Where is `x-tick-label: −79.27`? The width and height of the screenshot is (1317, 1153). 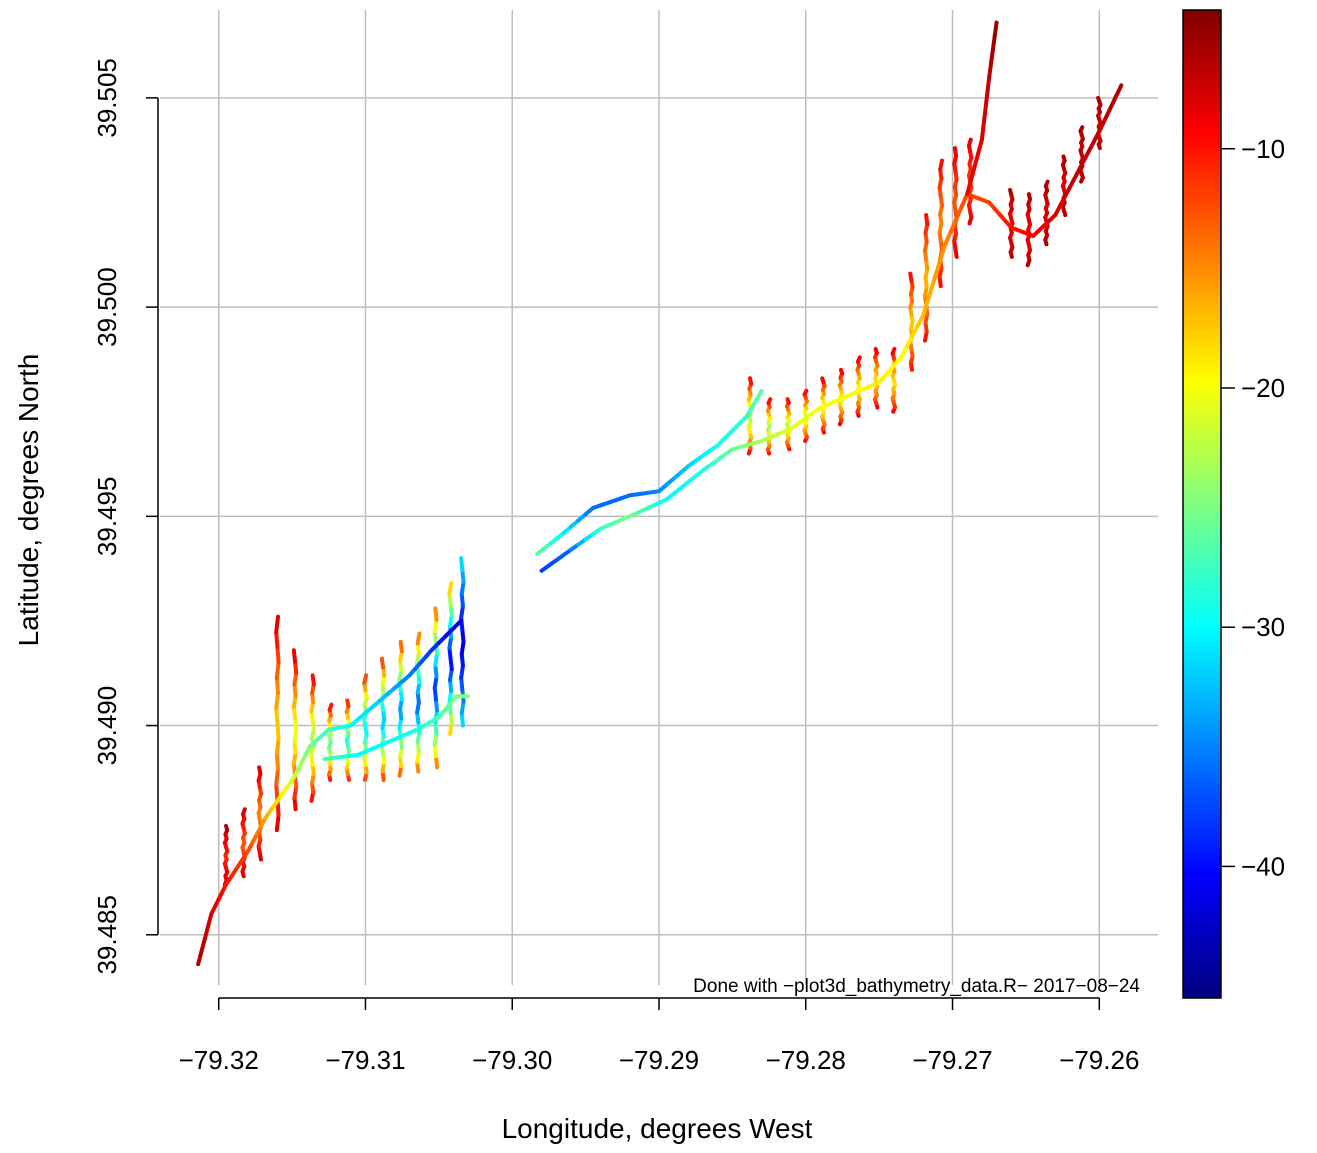 x-tick-label: −79.27 is located at coordinates (952, 1060).